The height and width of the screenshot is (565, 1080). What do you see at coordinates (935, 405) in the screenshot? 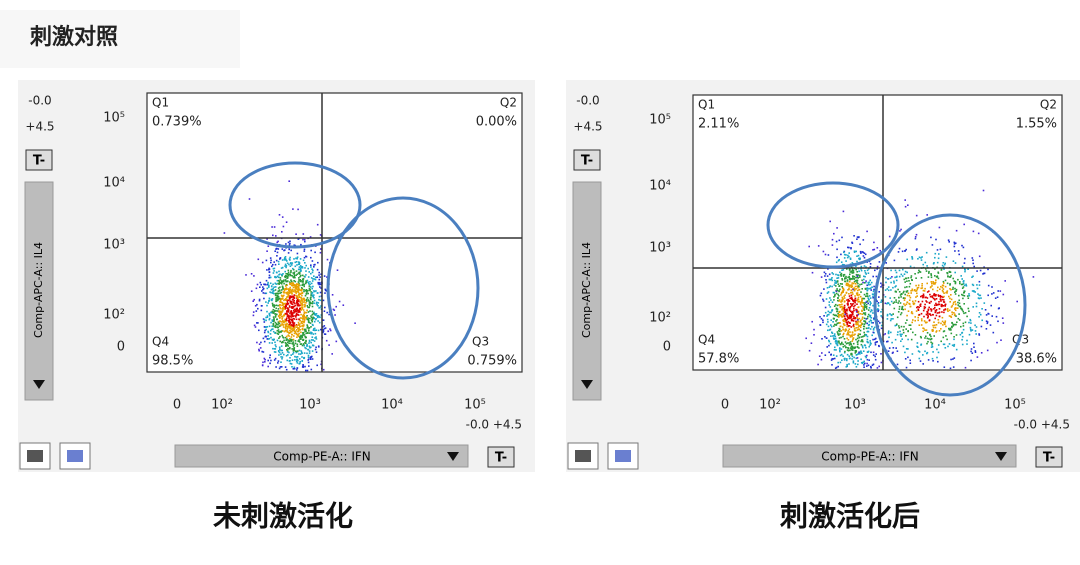
I see `x-tick-label: 10⁴` at bounding box center [935, 405].